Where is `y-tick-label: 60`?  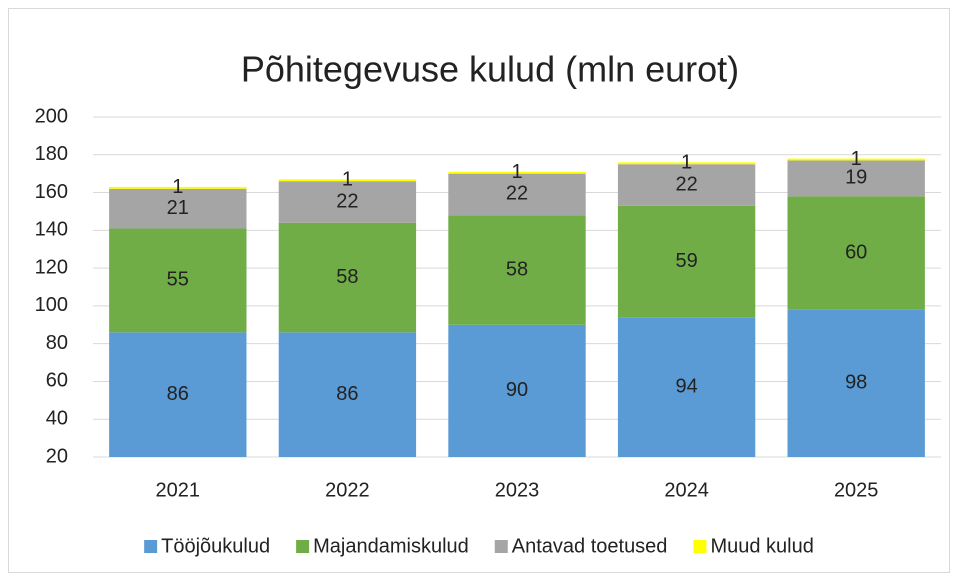
y-tick-label: 60 is located at coordinates (57, 381).